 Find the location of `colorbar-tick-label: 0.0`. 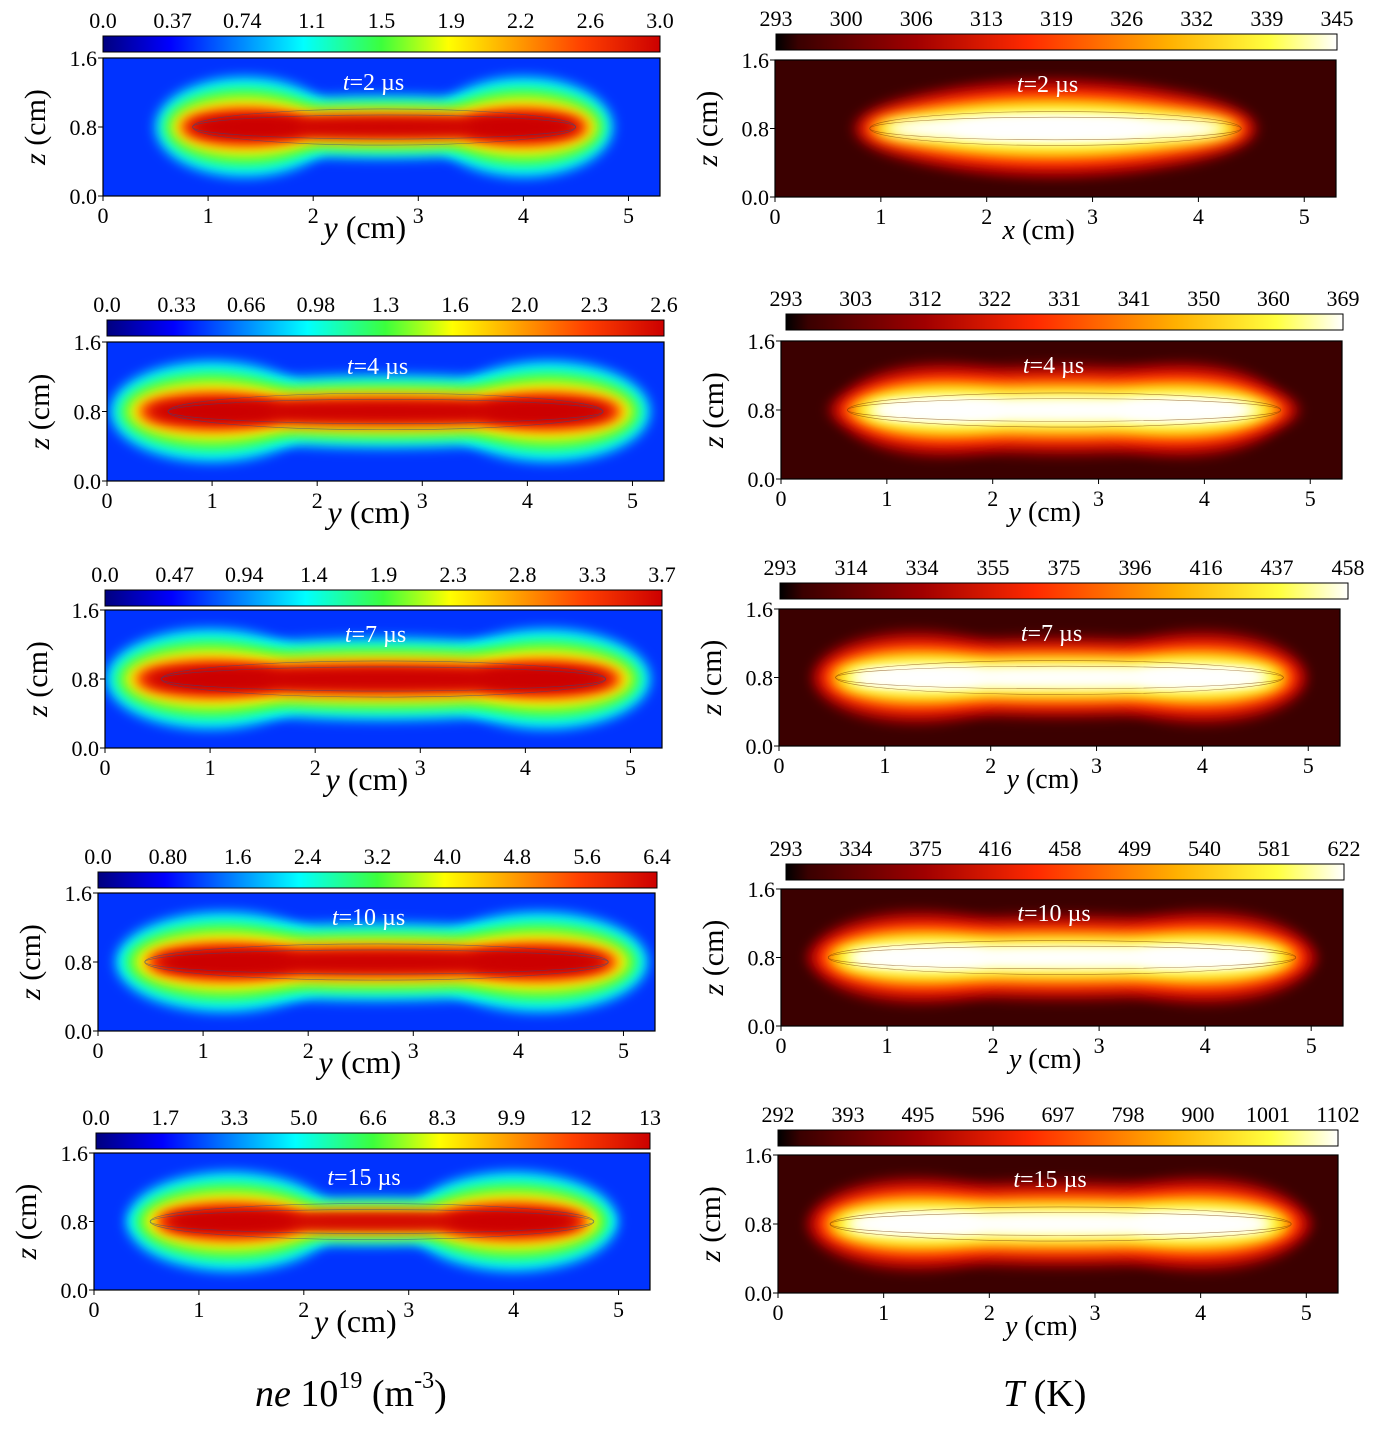

colorbar-tick-label: 0.0 is located at coordinates (105, 574).